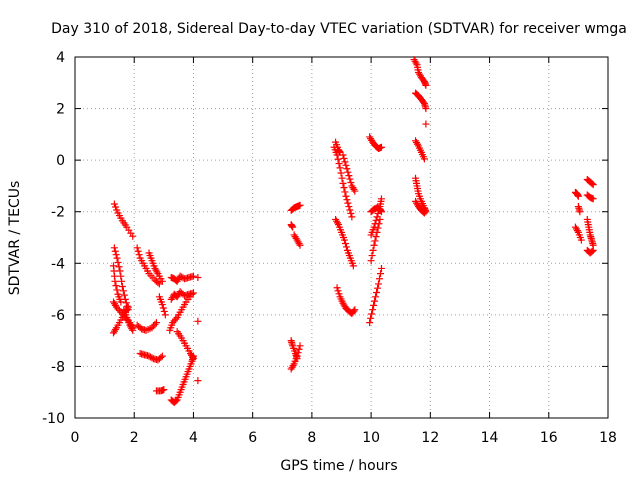 The height and width of the screenshot is (480, 640). What do you see at coordinates (58, 264) in the screenshot?
I see `y-tick-label: -4` at bounding box center [58, 264].